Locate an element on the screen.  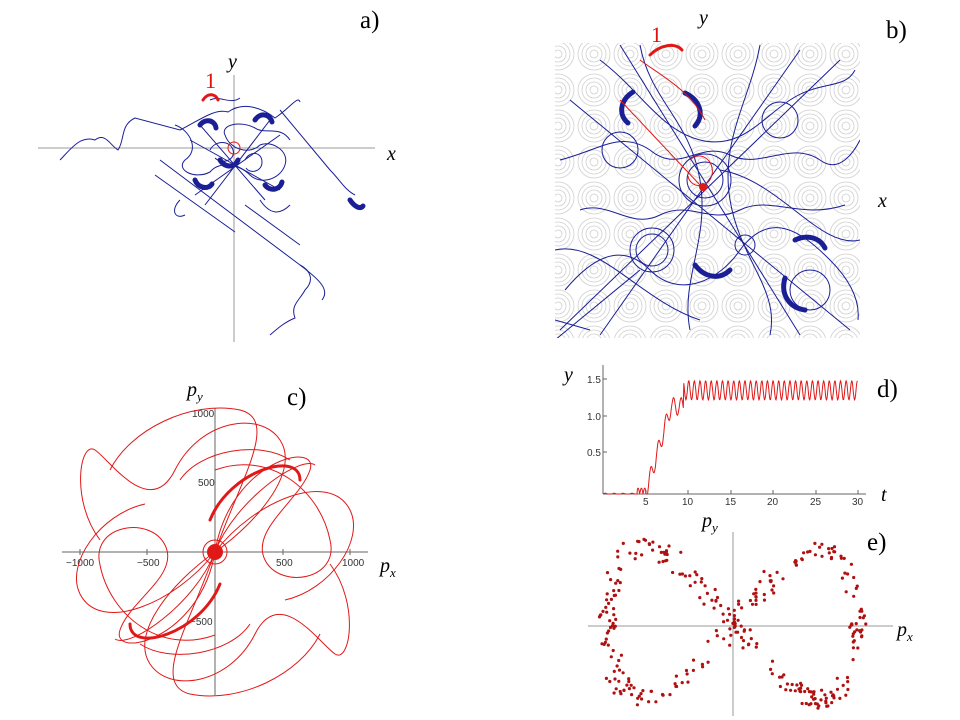
panel-c-x-axis-label: px is located at coordinates (387, 567).